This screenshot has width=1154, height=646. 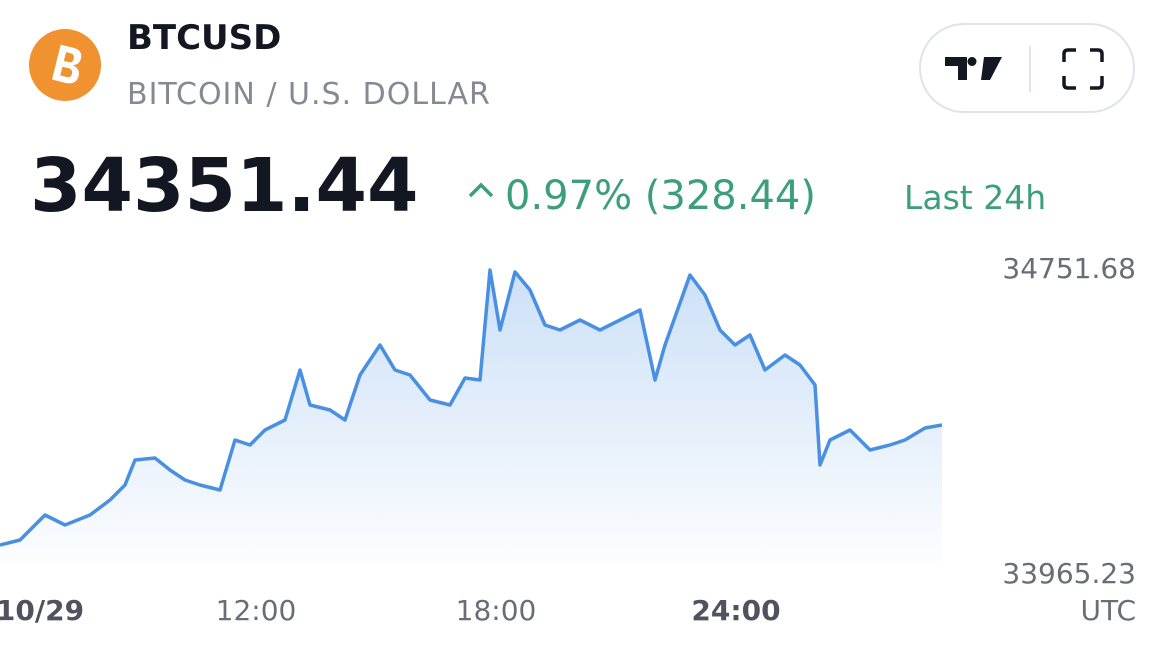 I want to click on symbol: BTCUSD, so click(x=204, y=38).